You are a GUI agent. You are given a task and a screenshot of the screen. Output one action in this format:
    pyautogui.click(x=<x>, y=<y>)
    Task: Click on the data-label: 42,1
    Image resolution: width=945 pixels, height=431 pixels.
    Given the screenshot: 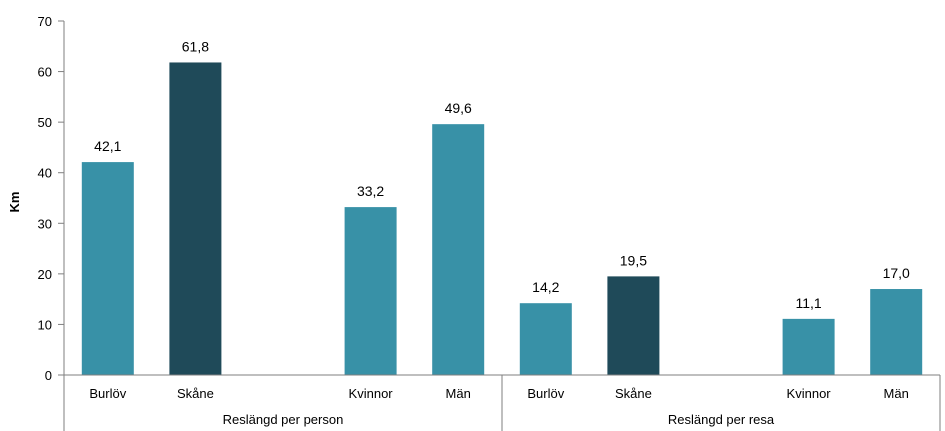 What is the action you would take?
    pyautogui.click(x=107, y=146)
    